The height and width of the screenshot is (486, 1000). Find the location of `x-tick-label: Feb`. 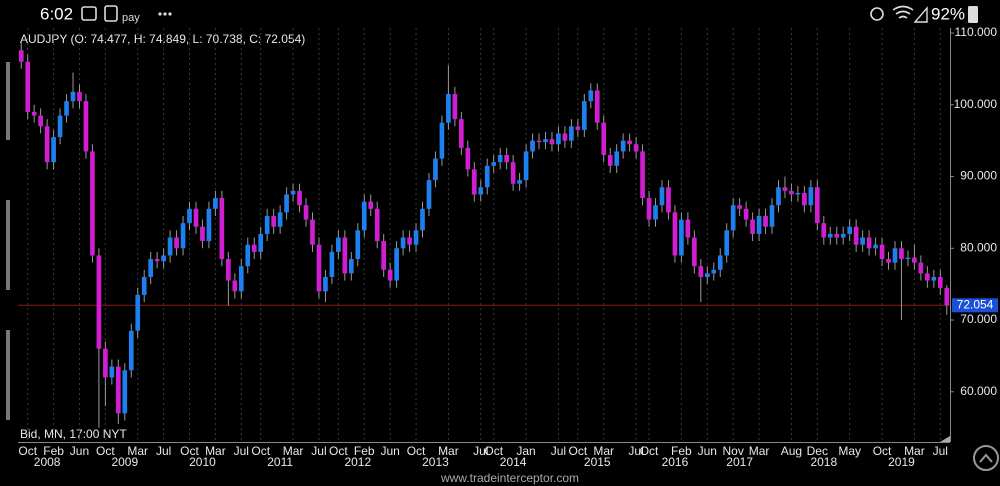

x-tick-label: Feb is located at coordinates (364, 451).